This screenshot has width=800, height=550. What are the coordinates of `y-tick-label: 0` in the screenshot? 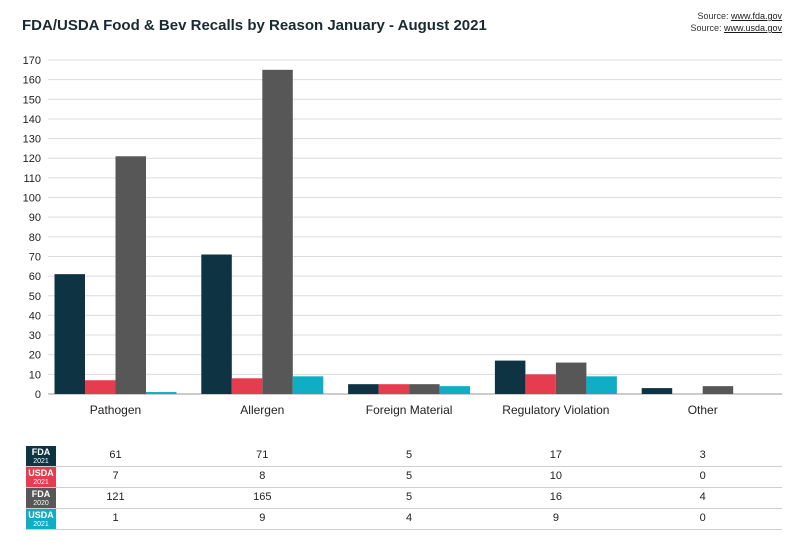 It's located at (38, 395).